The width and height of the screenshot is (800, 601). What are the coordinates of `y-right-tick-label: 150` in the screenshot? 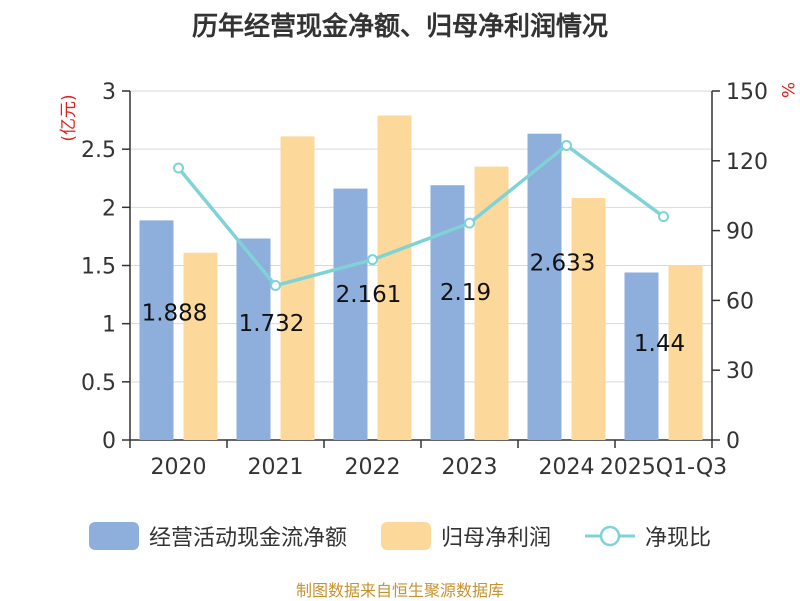 It's located at (747, 92).